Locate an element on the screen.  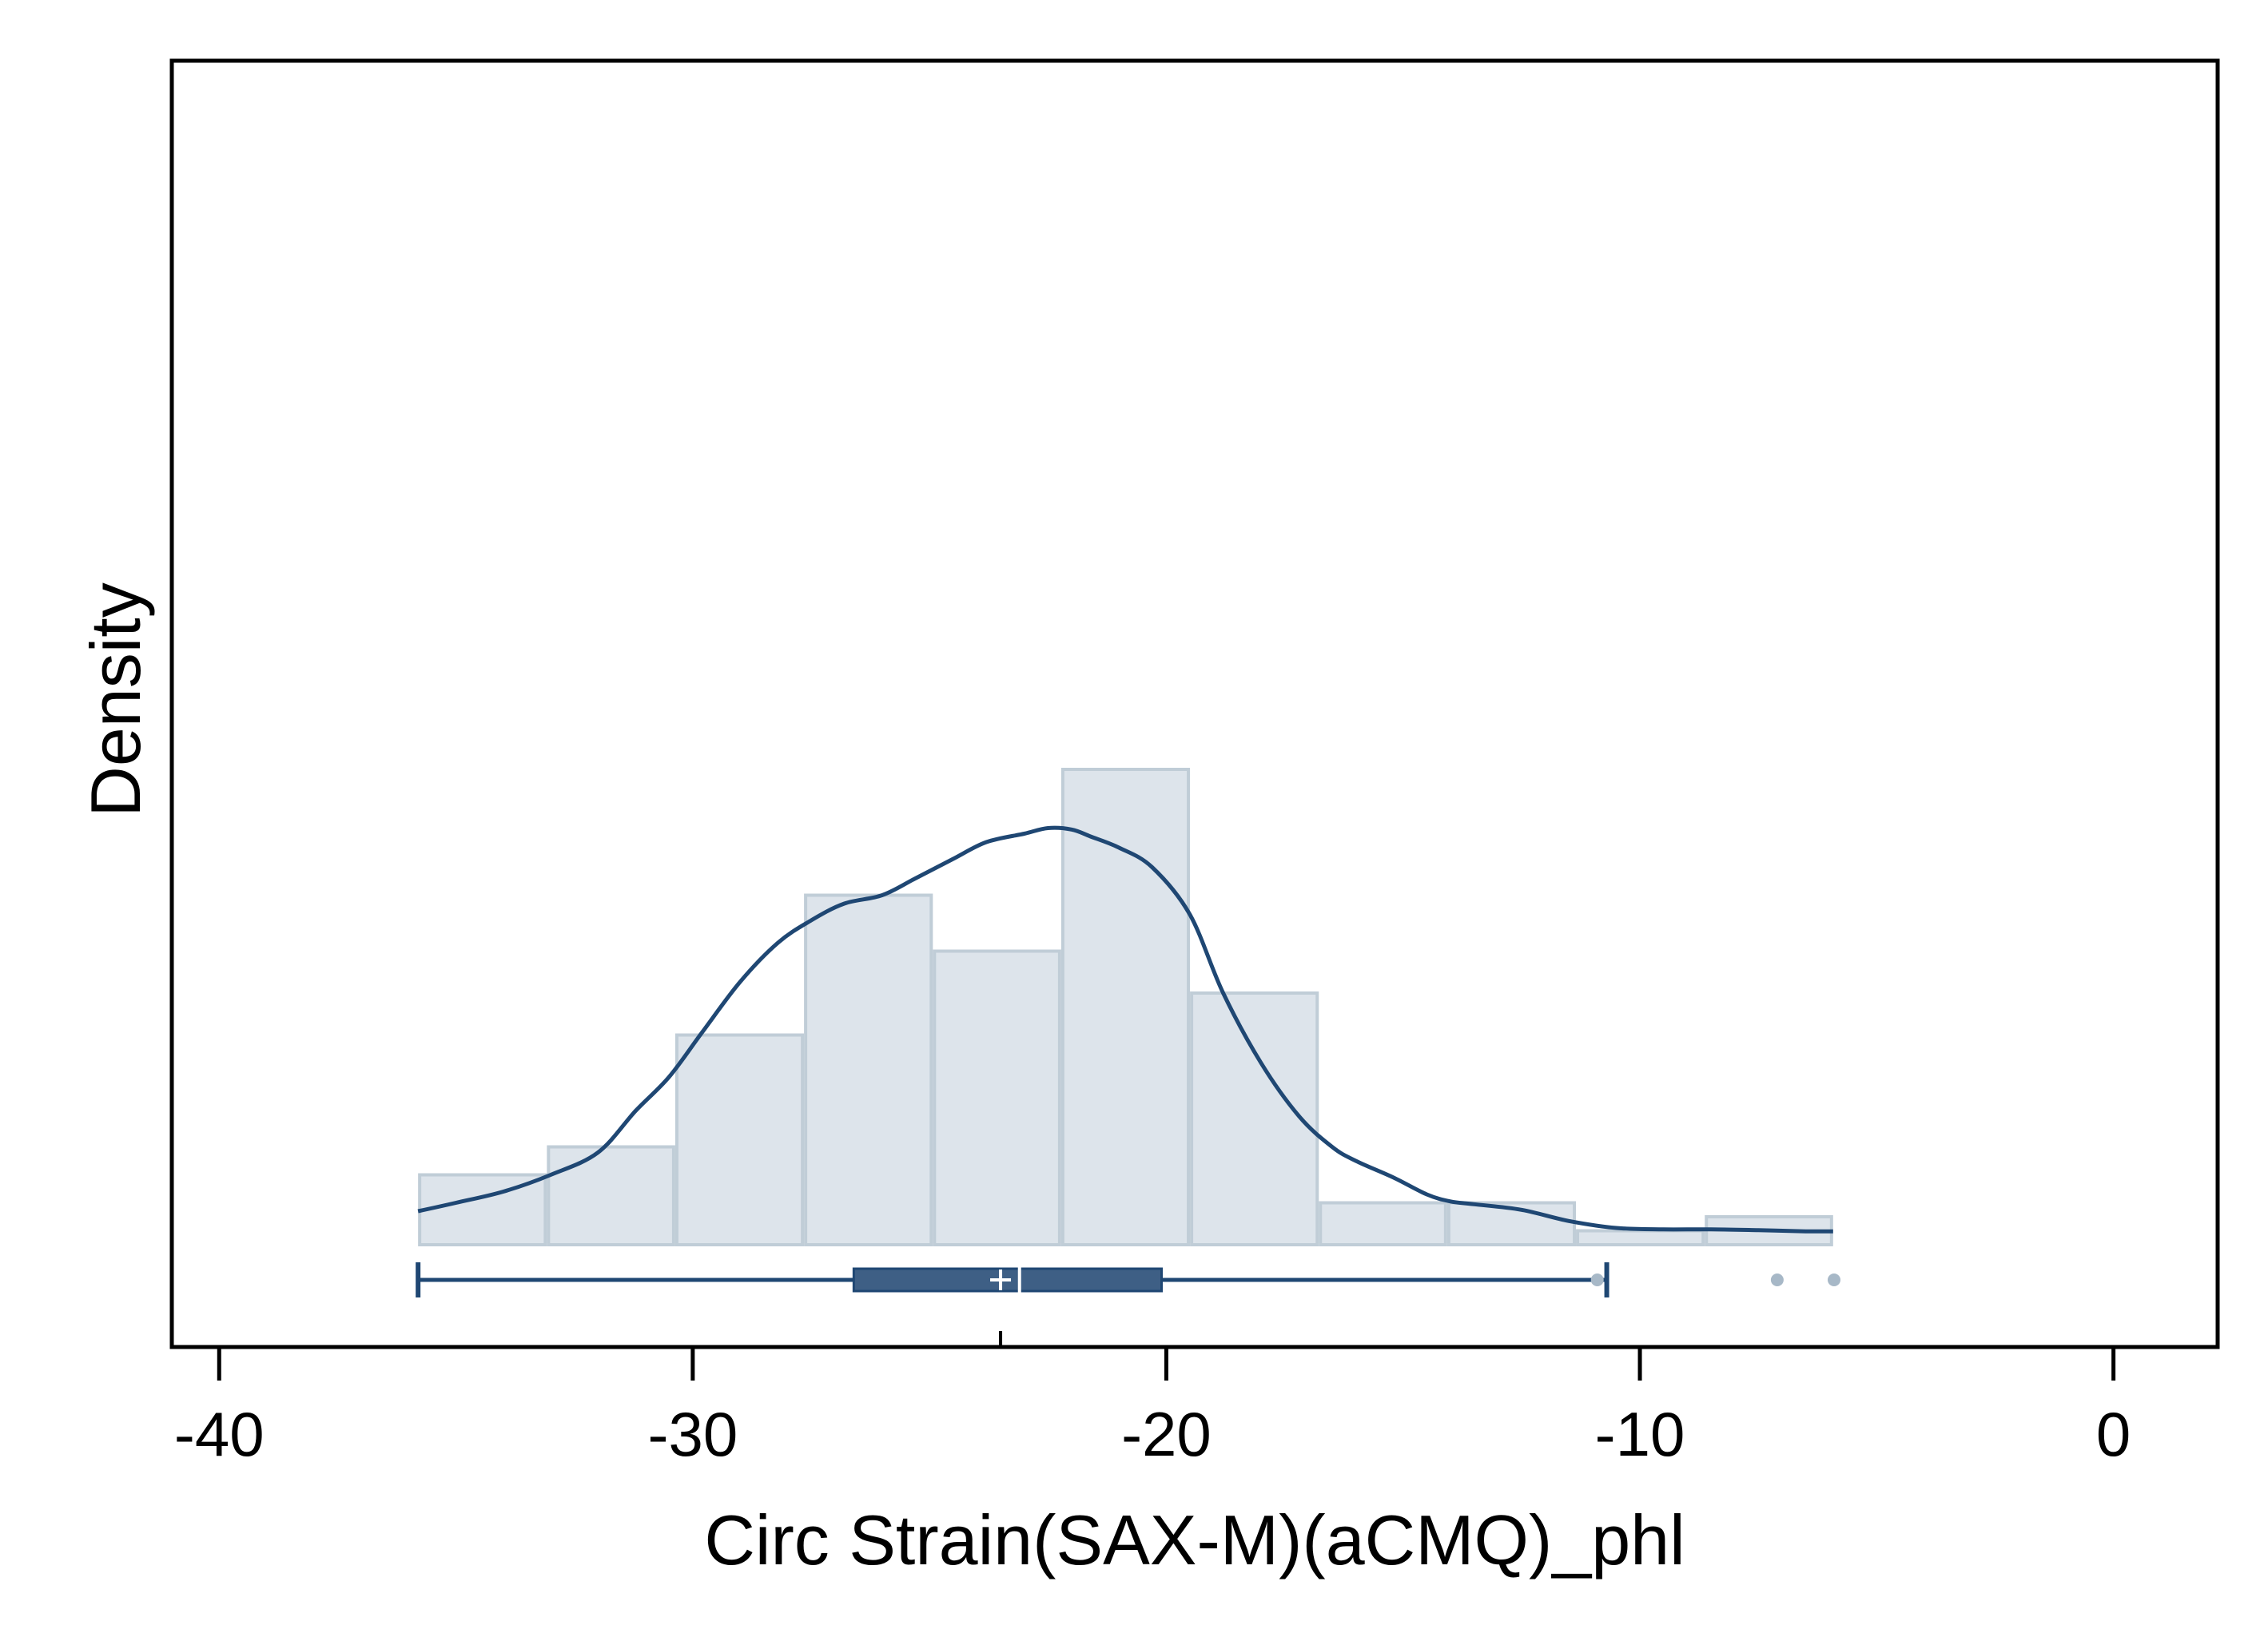
y-axis-title: Density is located at coordinates (116, 699).